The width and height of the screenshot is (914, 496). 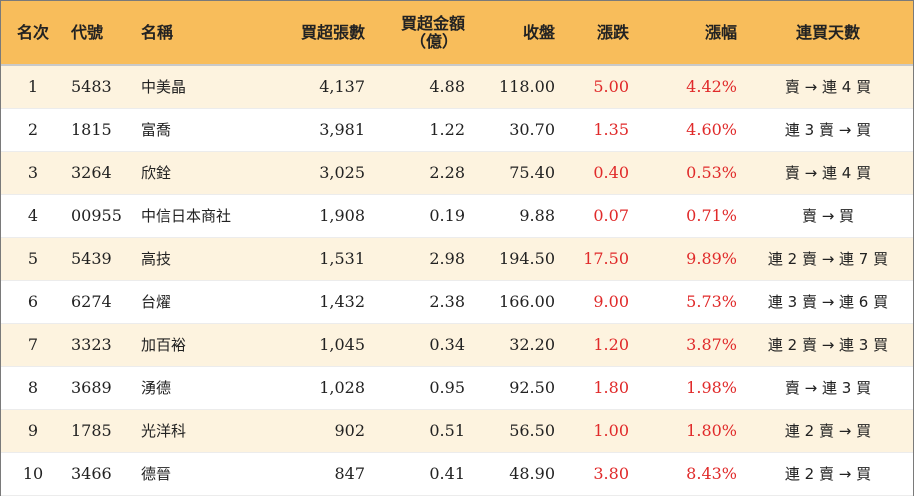 I want to click on cell-change: 5.00, so click(x=598, y=87).